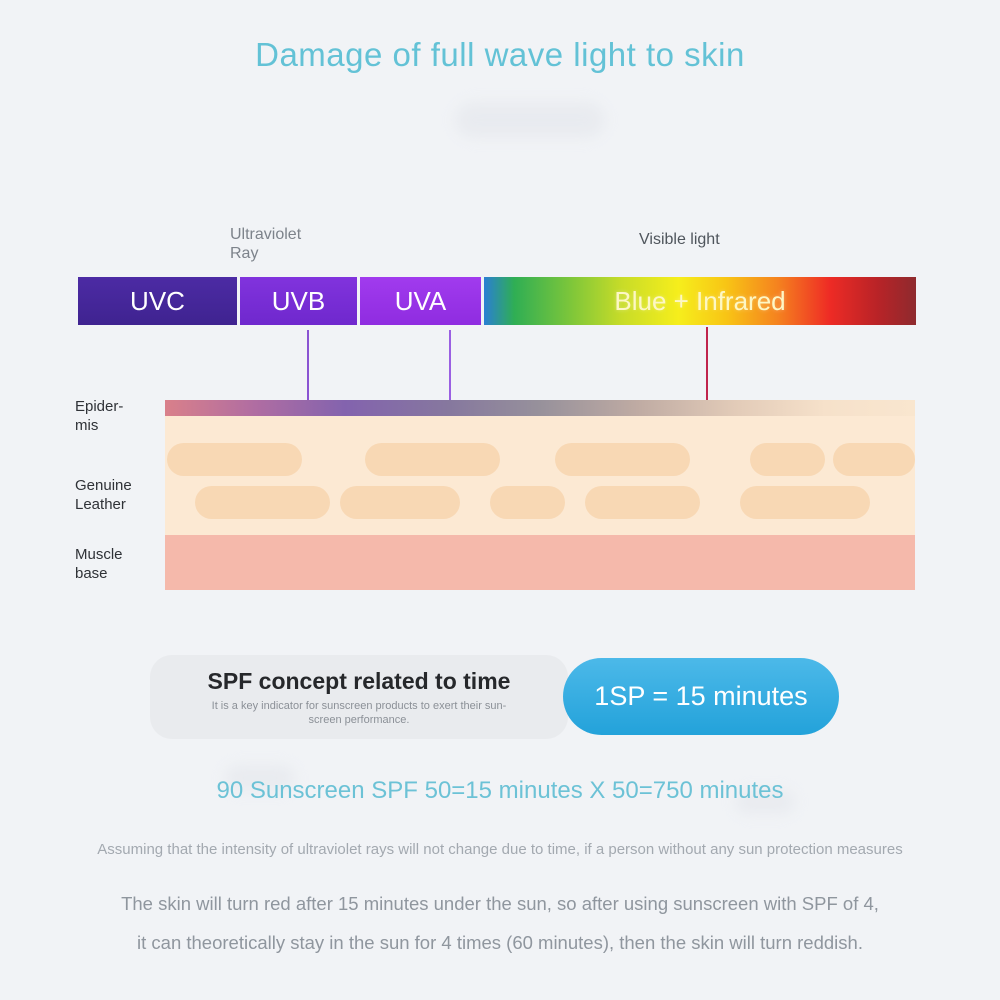 This screenshot has height=1000, width=1000. I want to click on light-spectrum-bar: UVC UVB UVA Blue + Infrared, so click(497, 301).